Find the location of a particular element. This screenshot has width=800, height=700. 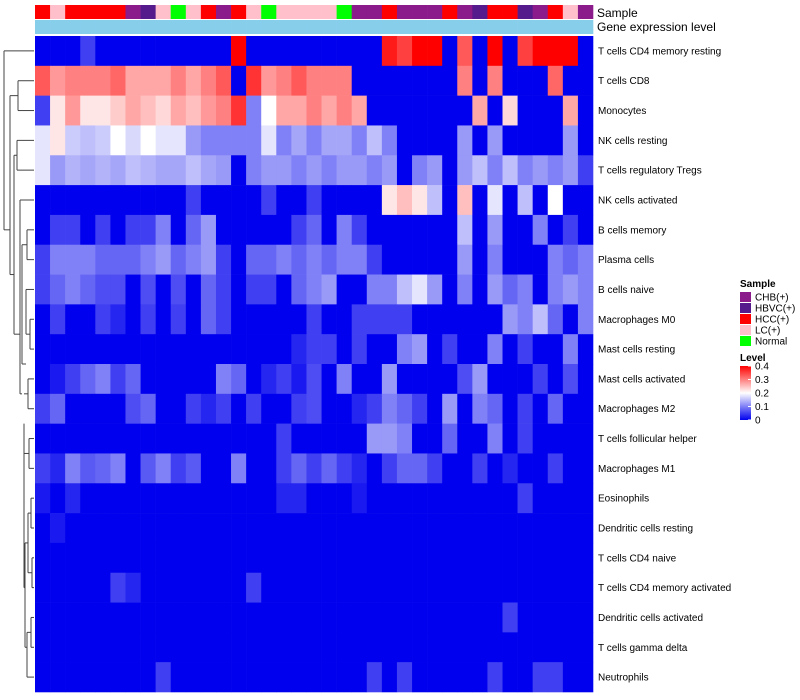

row-label: Macrophages M2 is located at coordinates (637, 409).